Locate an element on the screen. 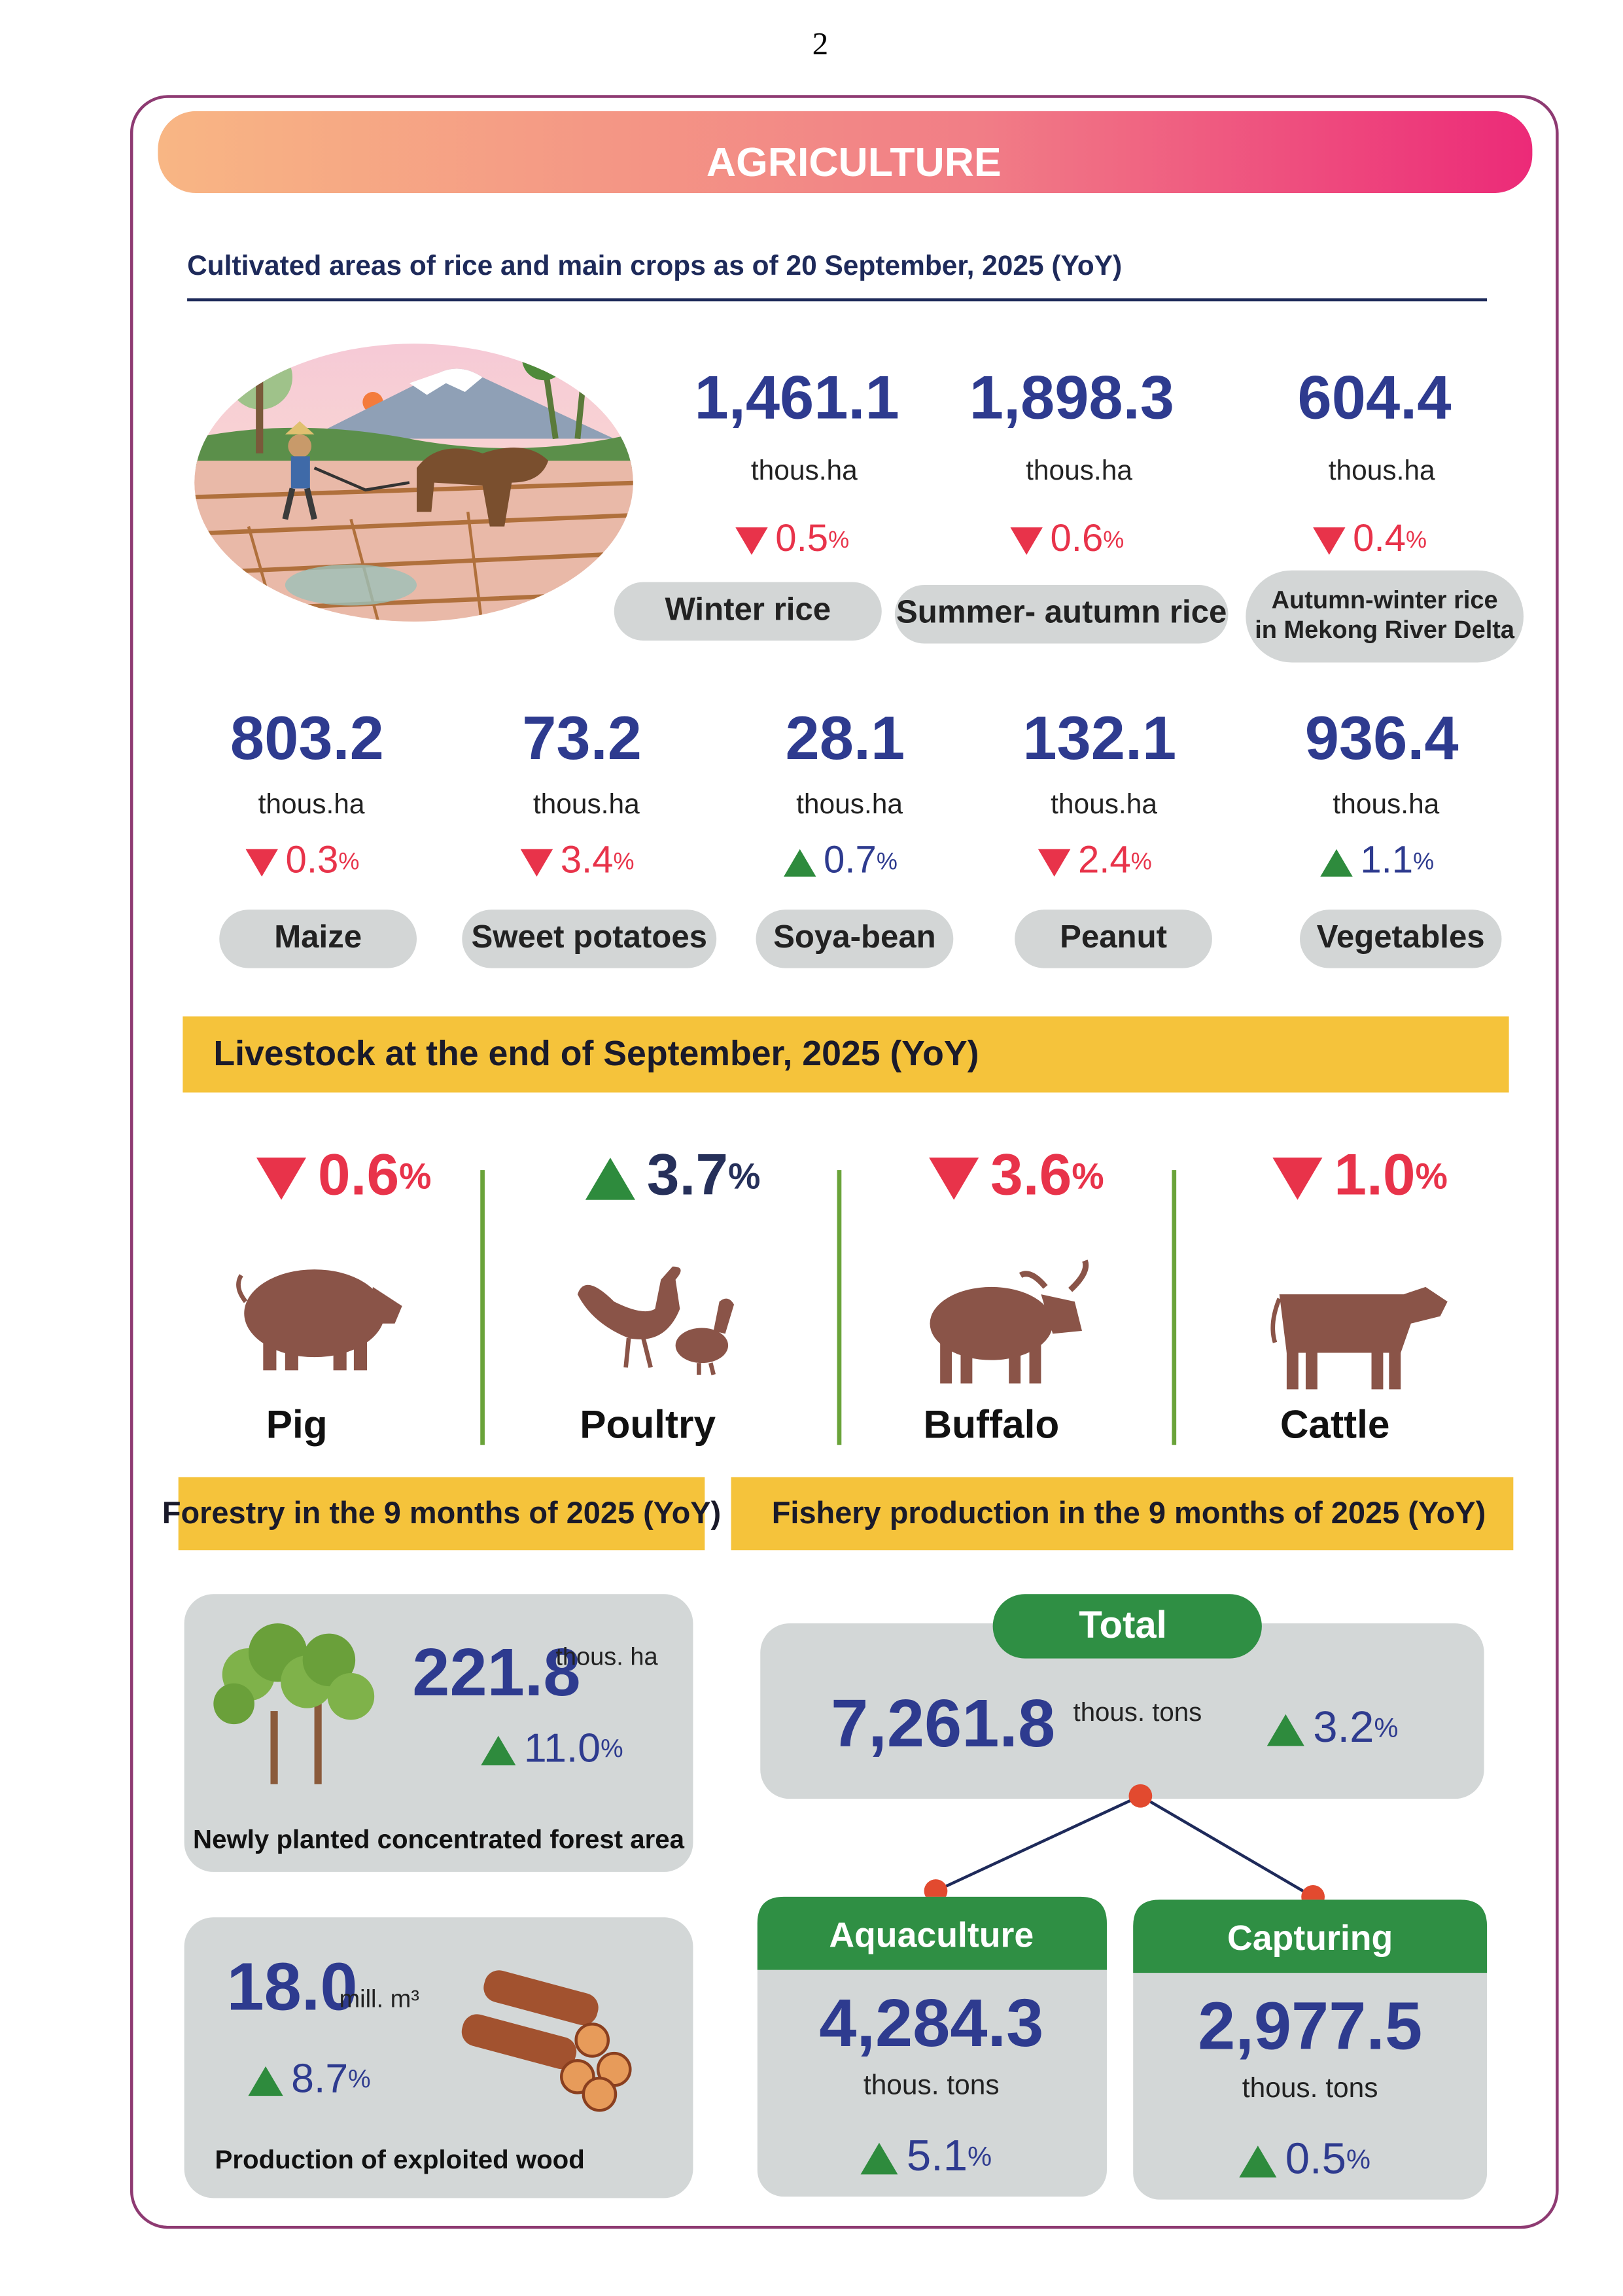 The image size is (1623, 2296). label: in Mekong River Delta is located at coordinates (1385, 630).